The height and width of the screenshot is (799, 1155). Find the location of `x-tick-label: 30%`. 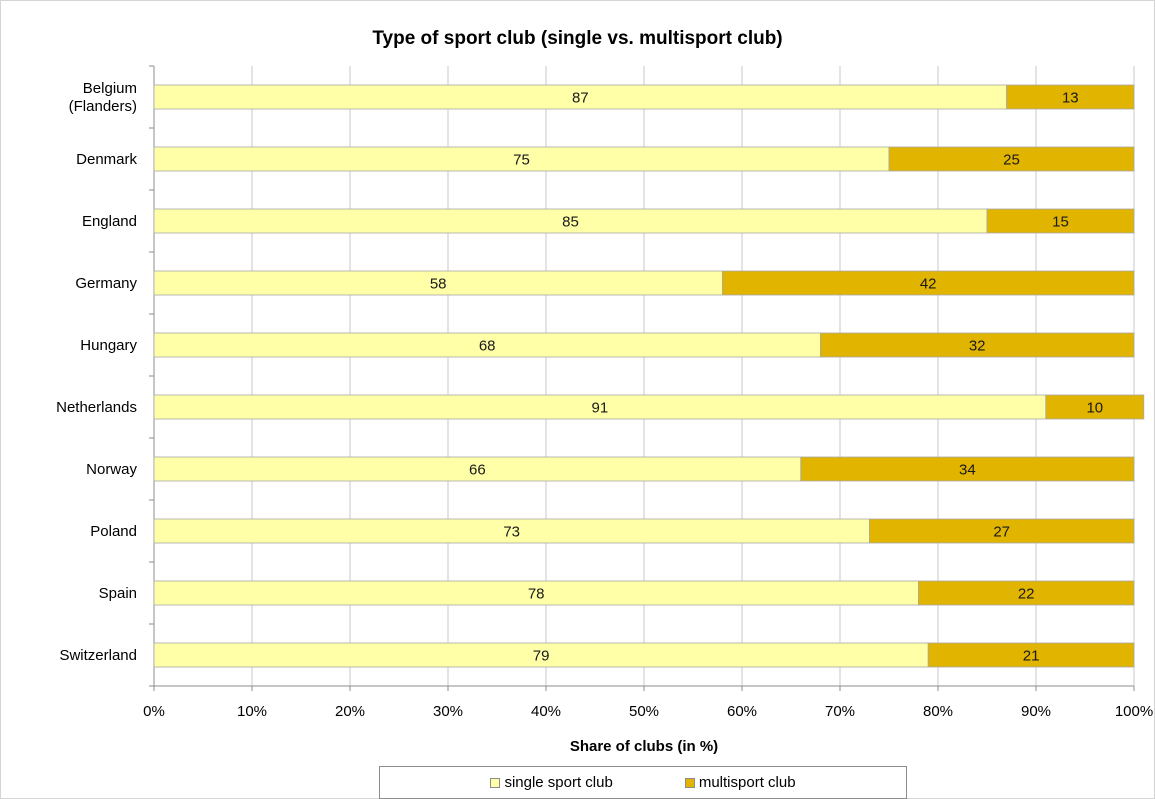

x-tick-label: 30% is located at coordinates (448, 711).